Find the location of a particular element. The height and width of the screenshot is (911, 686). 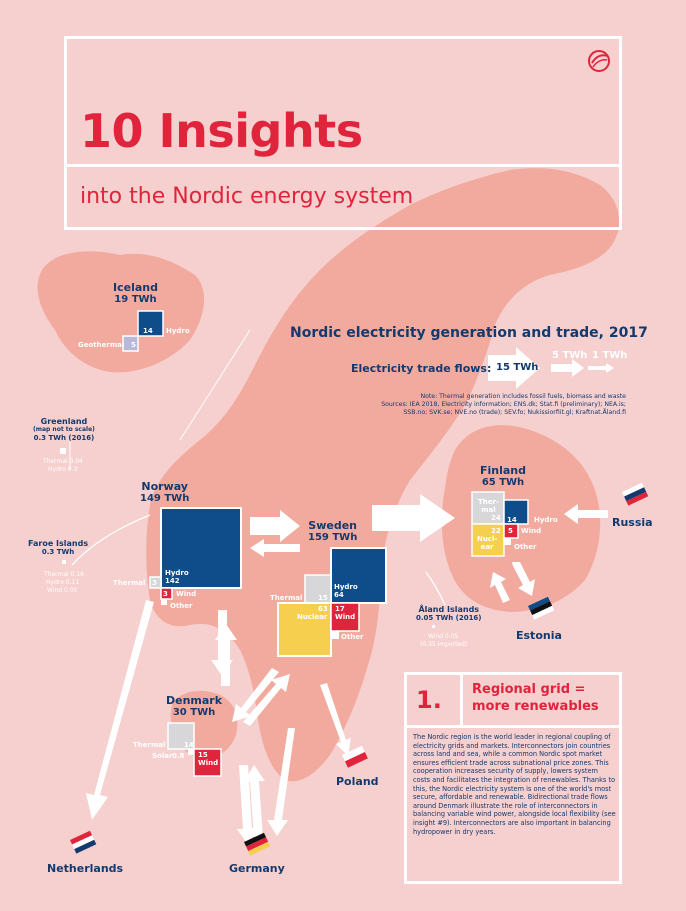

sweden-thermal-label: Thermal is located at coordinates (286, 598).